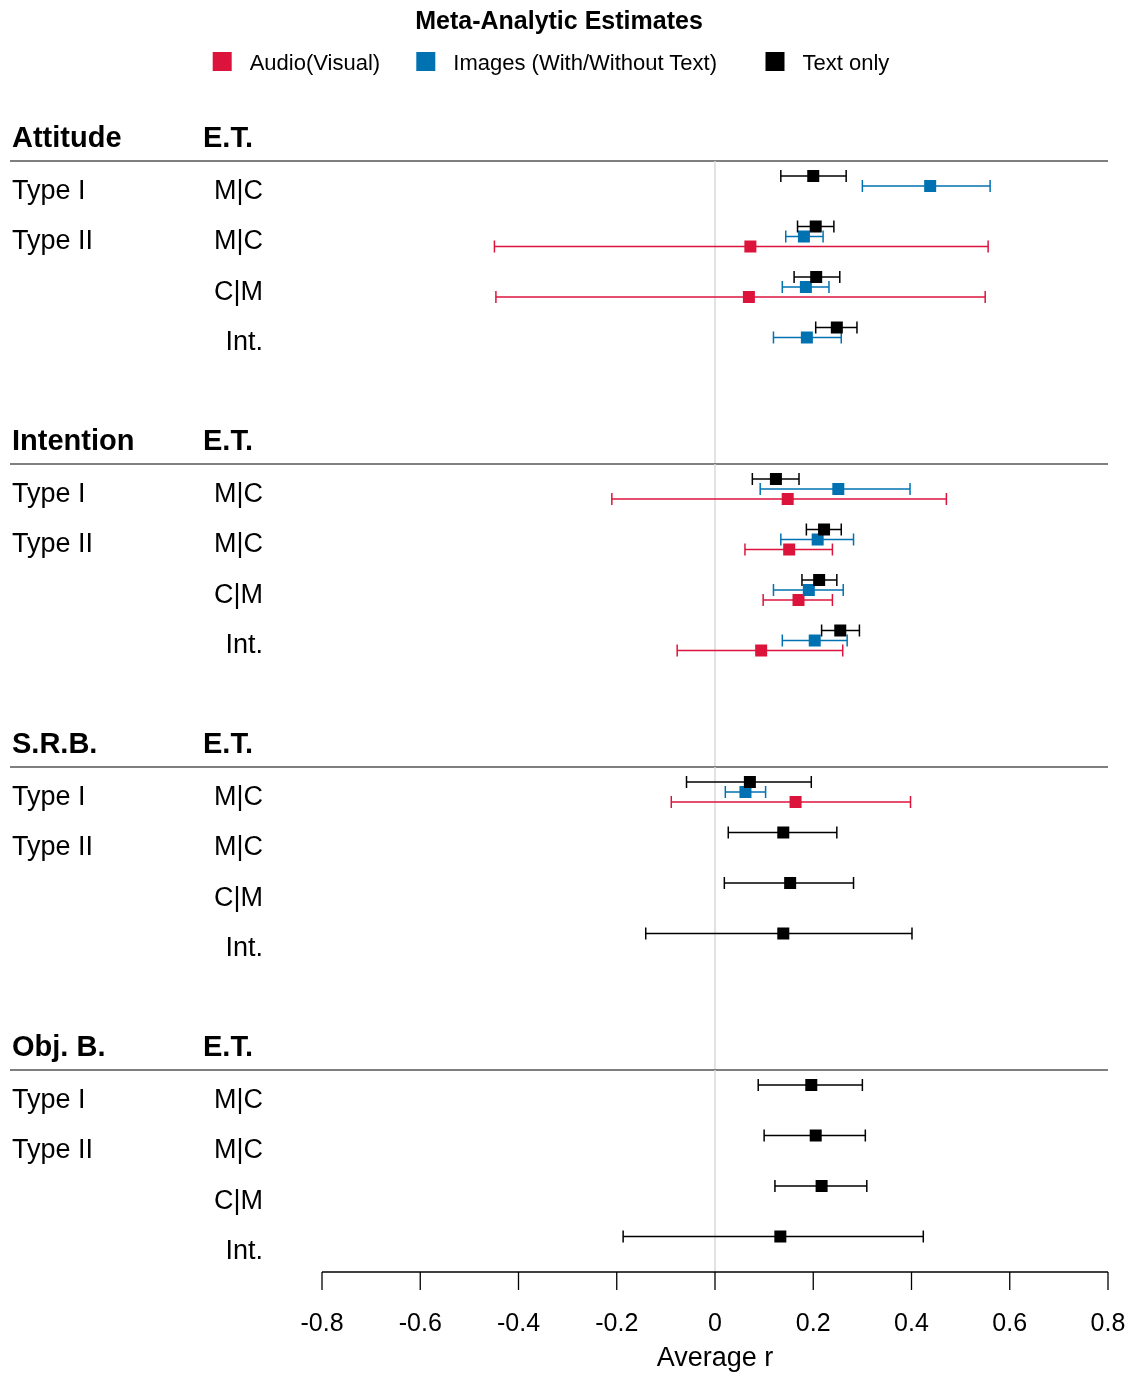 The image size is (1137, 1376). What do you see at coordinates (59, 1046) in the screenshot?
I see `text: Obj. B.` at bounding box center [59, 1046].